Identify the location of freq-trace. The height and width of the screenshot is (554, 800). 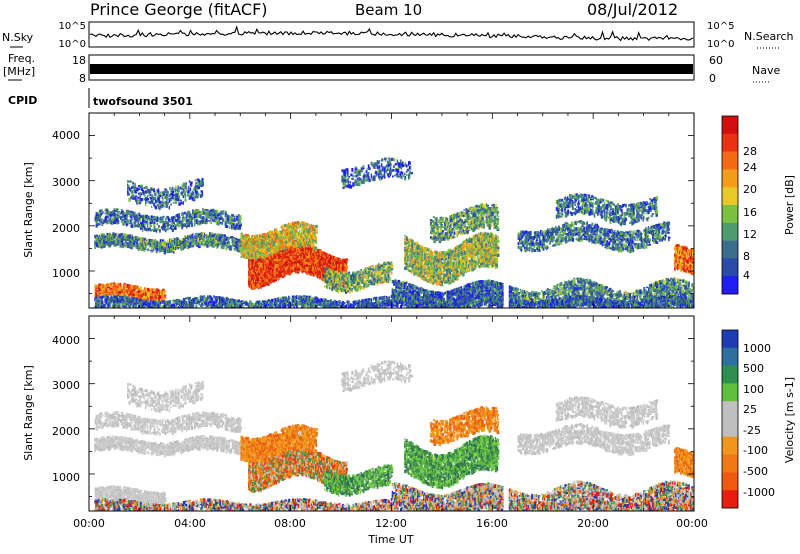
(391, 69).